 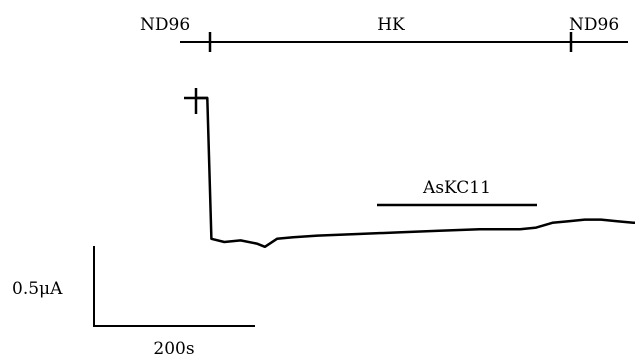 I want to click on protocol-label-nd96-right: ND96, so click(x=594, y=25).